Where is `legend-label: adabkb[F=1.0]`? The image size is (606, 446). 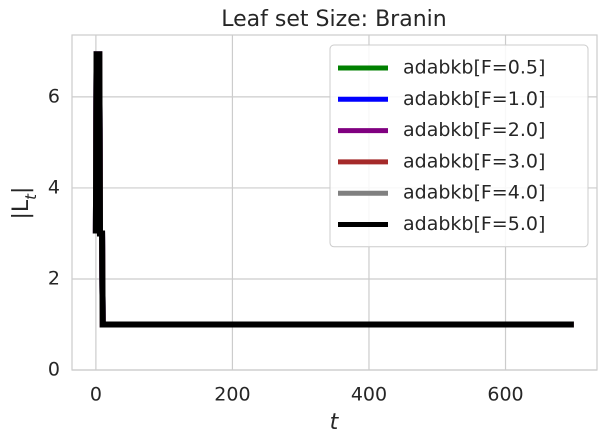
legend-label: adabkb[F=1.0] is located at coordinates (474, 99).